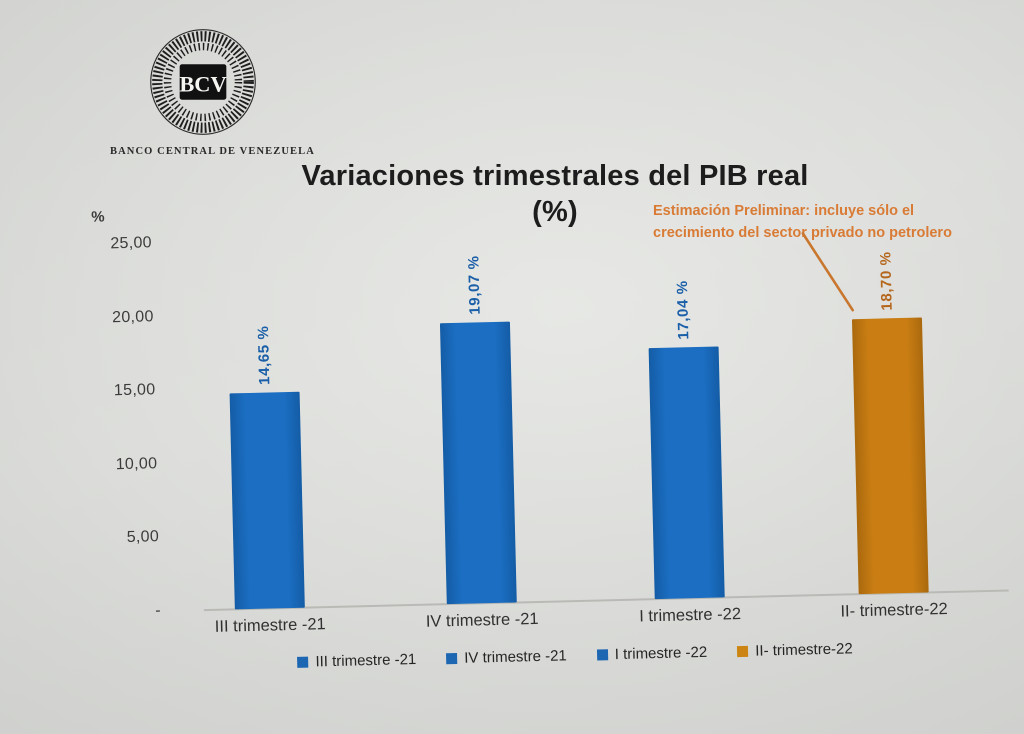 The width and height of the screenshot is (1024, 734). I want to click on annotation-line1: Estimación Preliminar: incluye sólo el, so click(784, 211).